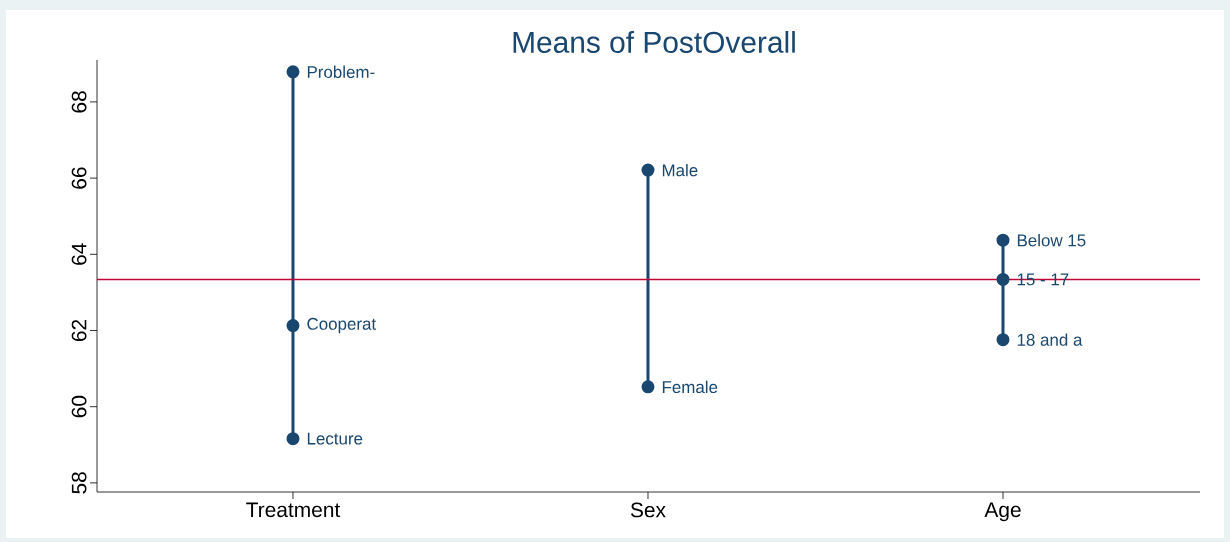 Image resolution: width=1230 pixels, height=542 pixels. Describe the element at coordinates (79, 254) in the screenshot. I see `y-tick-label: 64` at that location.